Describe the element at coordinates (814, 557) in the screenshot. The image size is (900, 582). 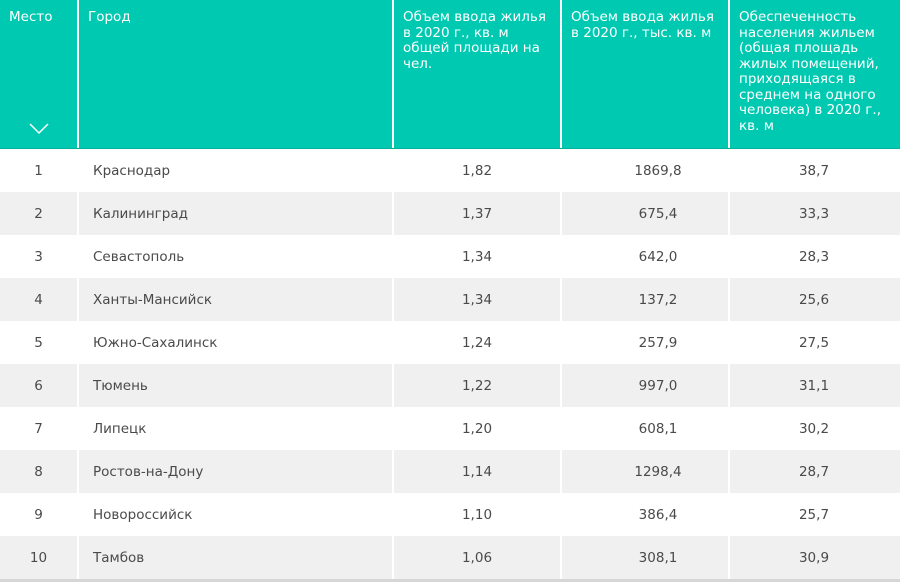
I see `supply-cell: 30,9` at that location.